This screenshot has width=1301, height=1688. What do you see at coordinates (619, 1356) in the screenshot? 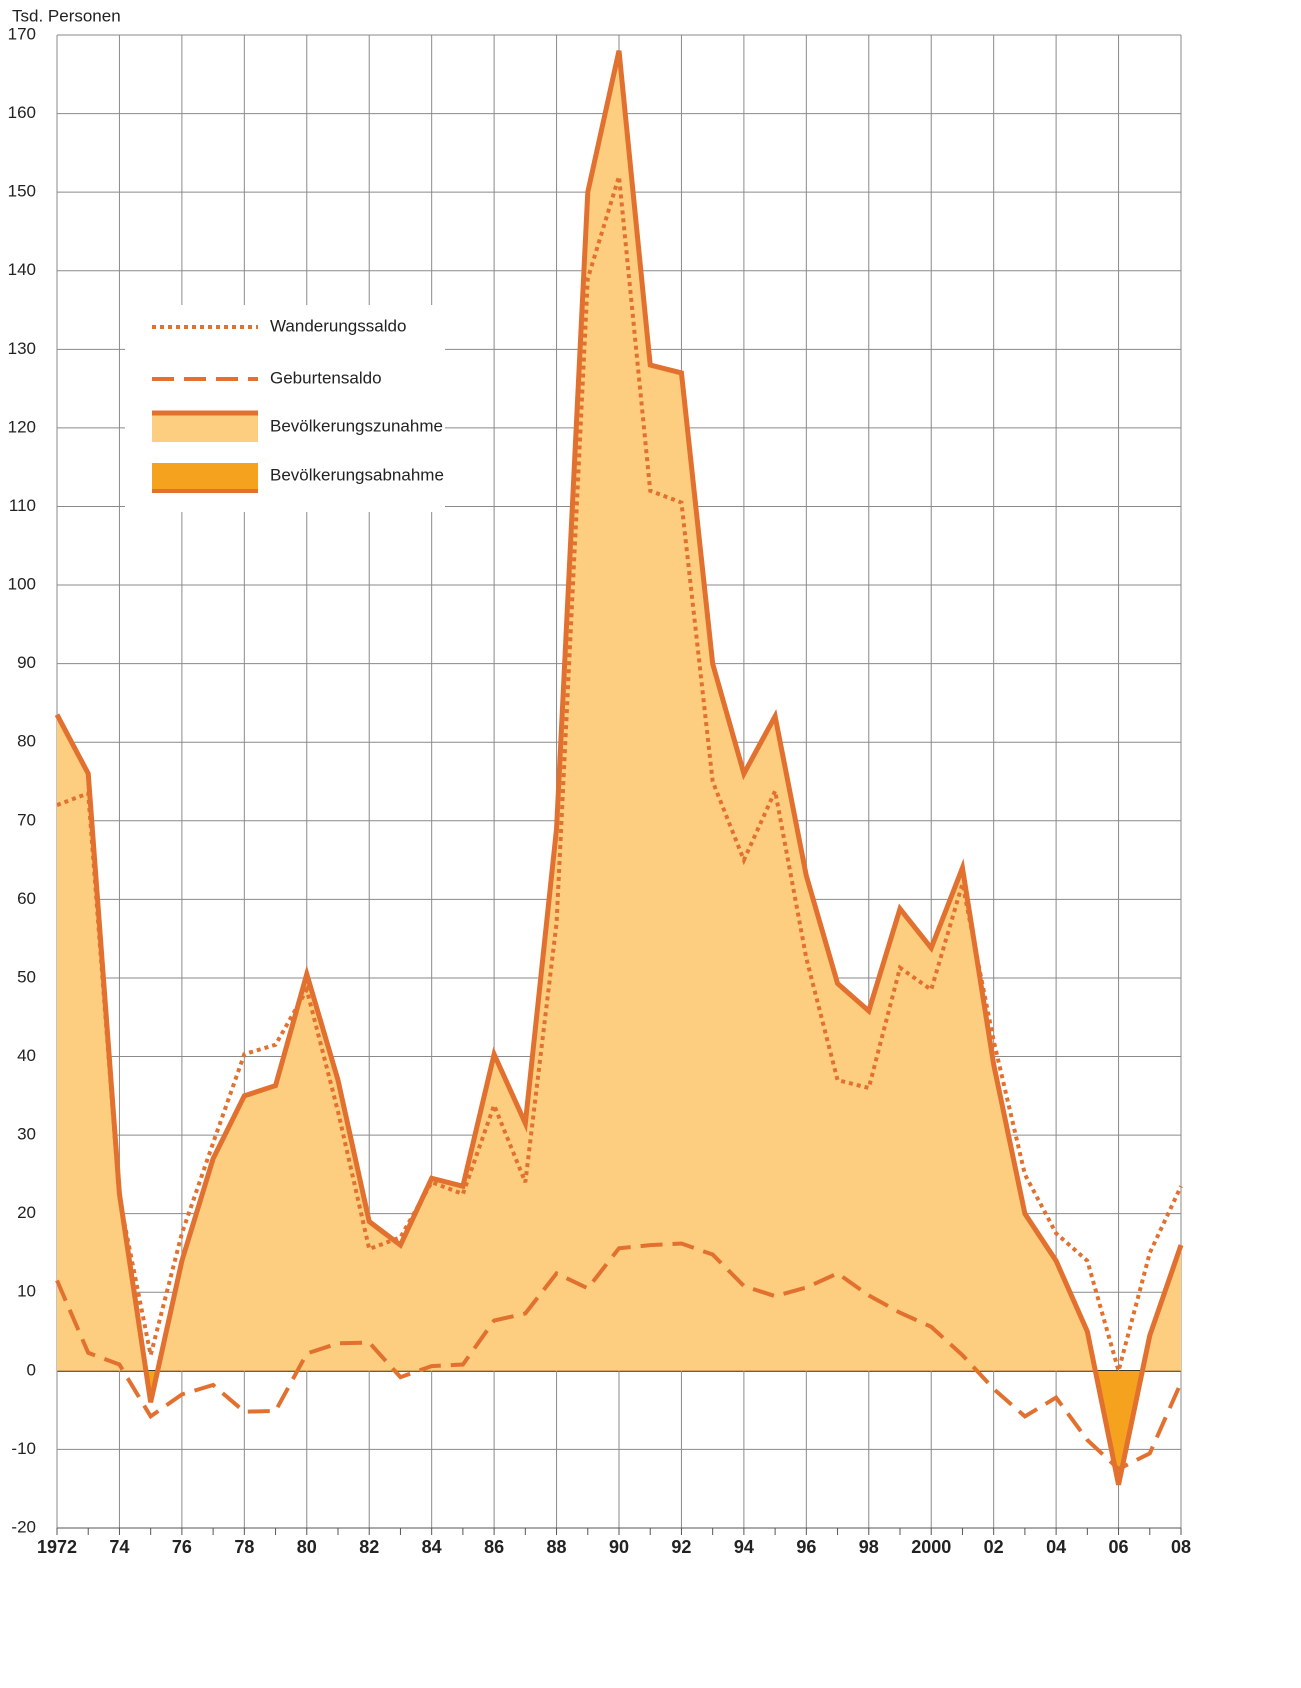
I see `line` at bounding box center [619, 1356].